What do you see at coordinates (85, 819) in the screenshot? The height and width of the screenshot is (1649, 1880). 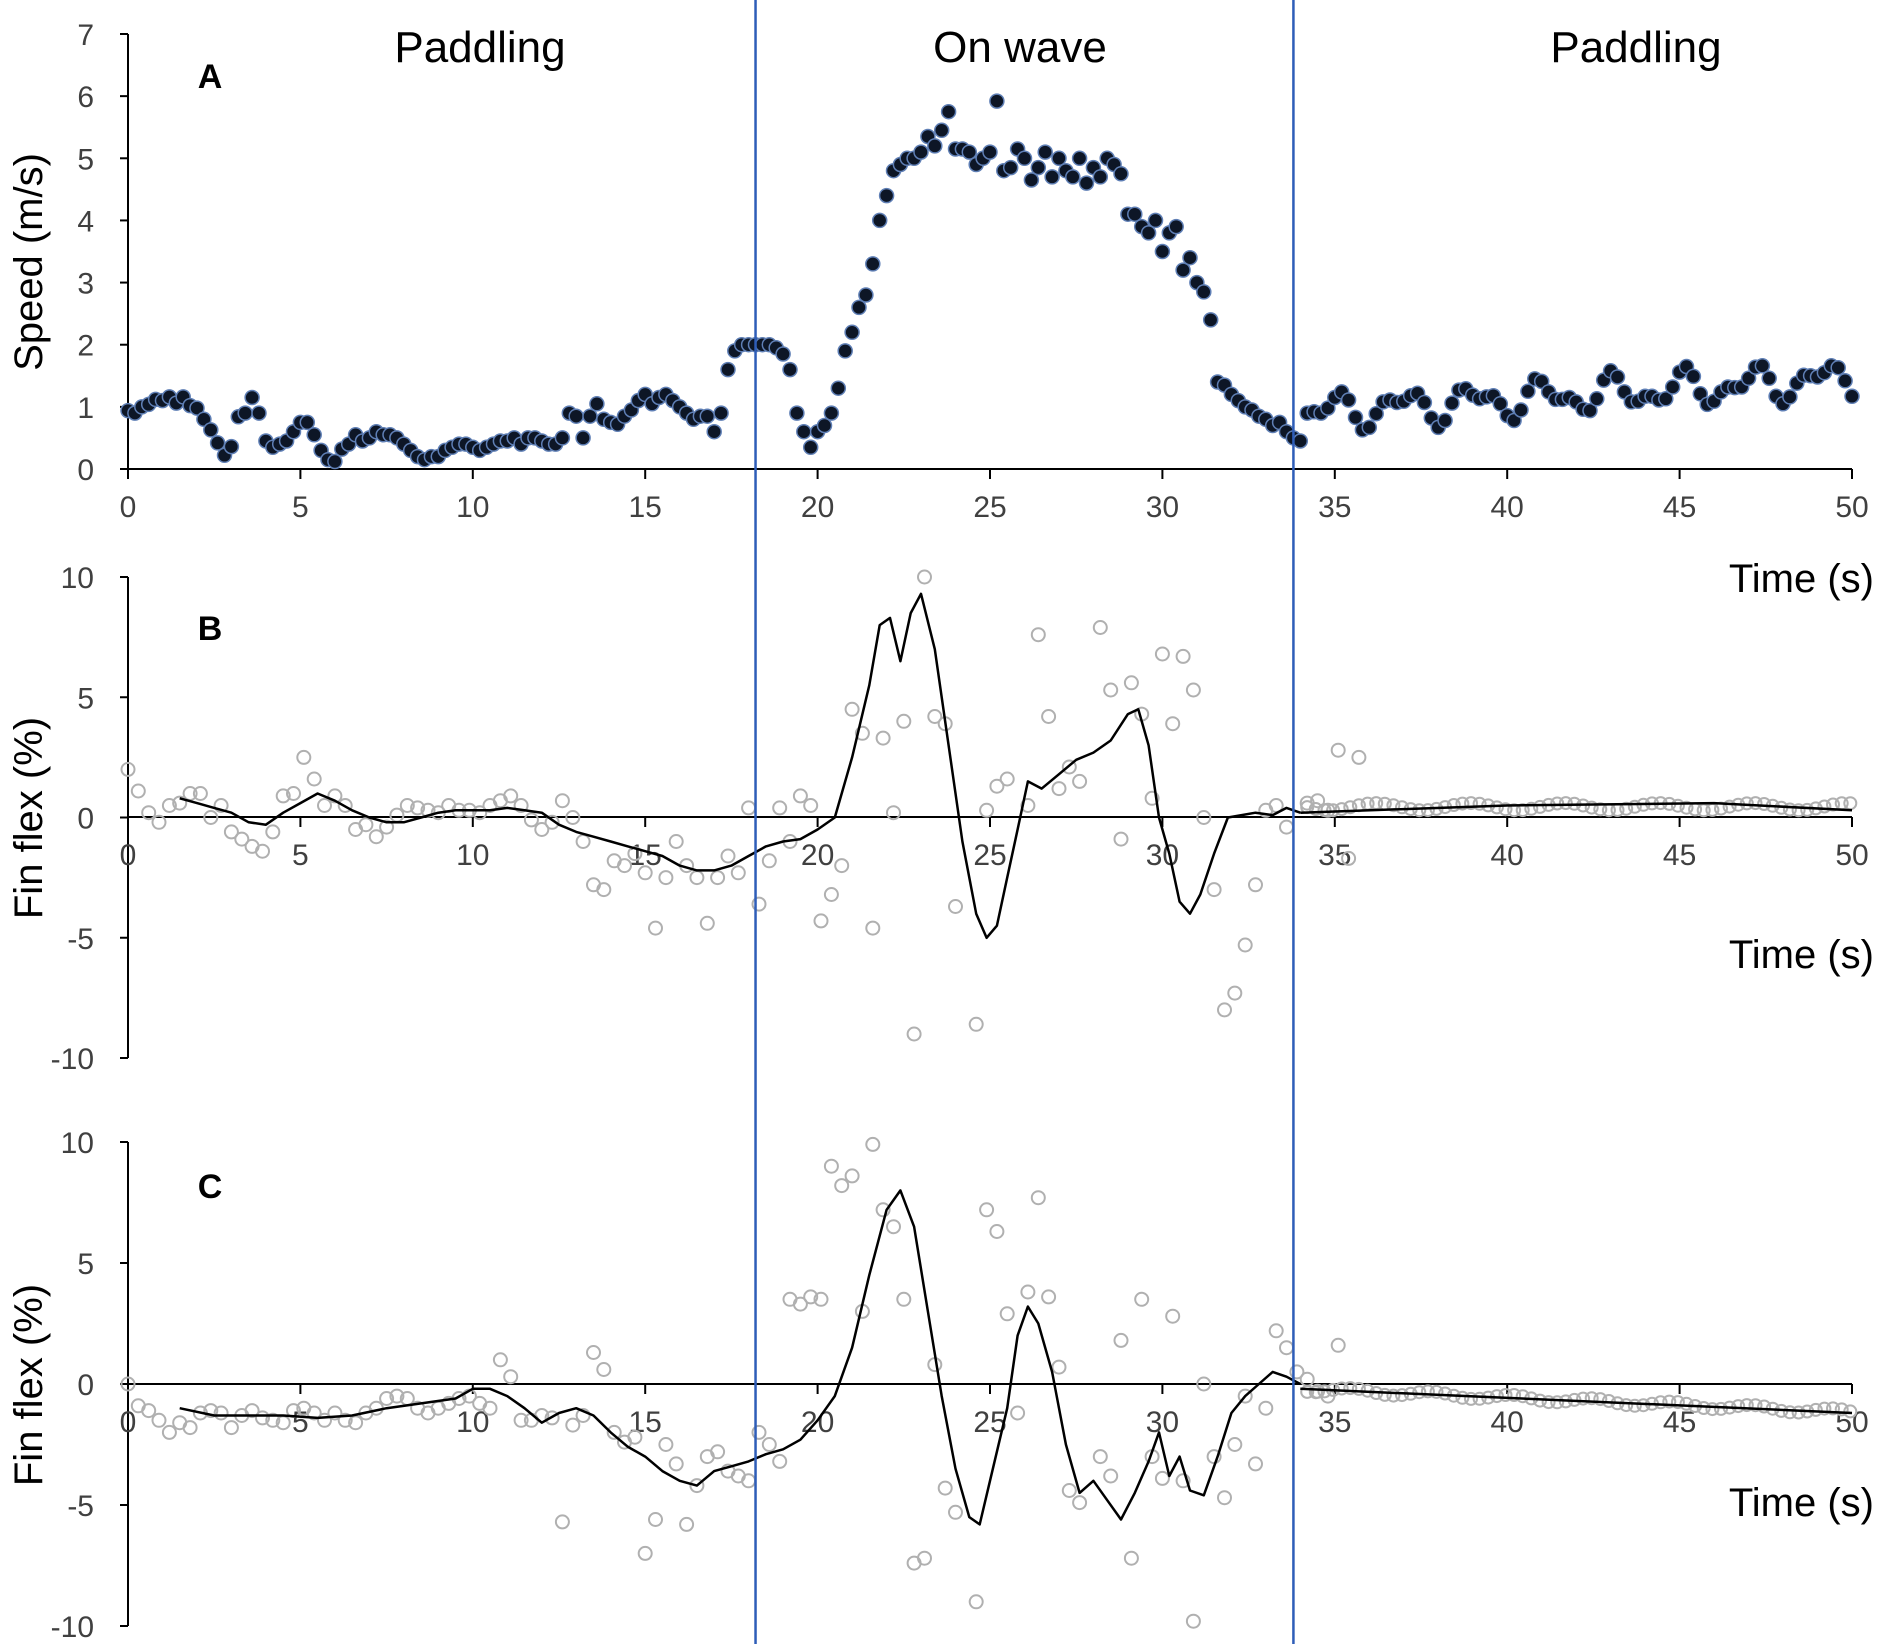 I see `panel-b-y-tick-label: 0` at bounding box center [85, 819].